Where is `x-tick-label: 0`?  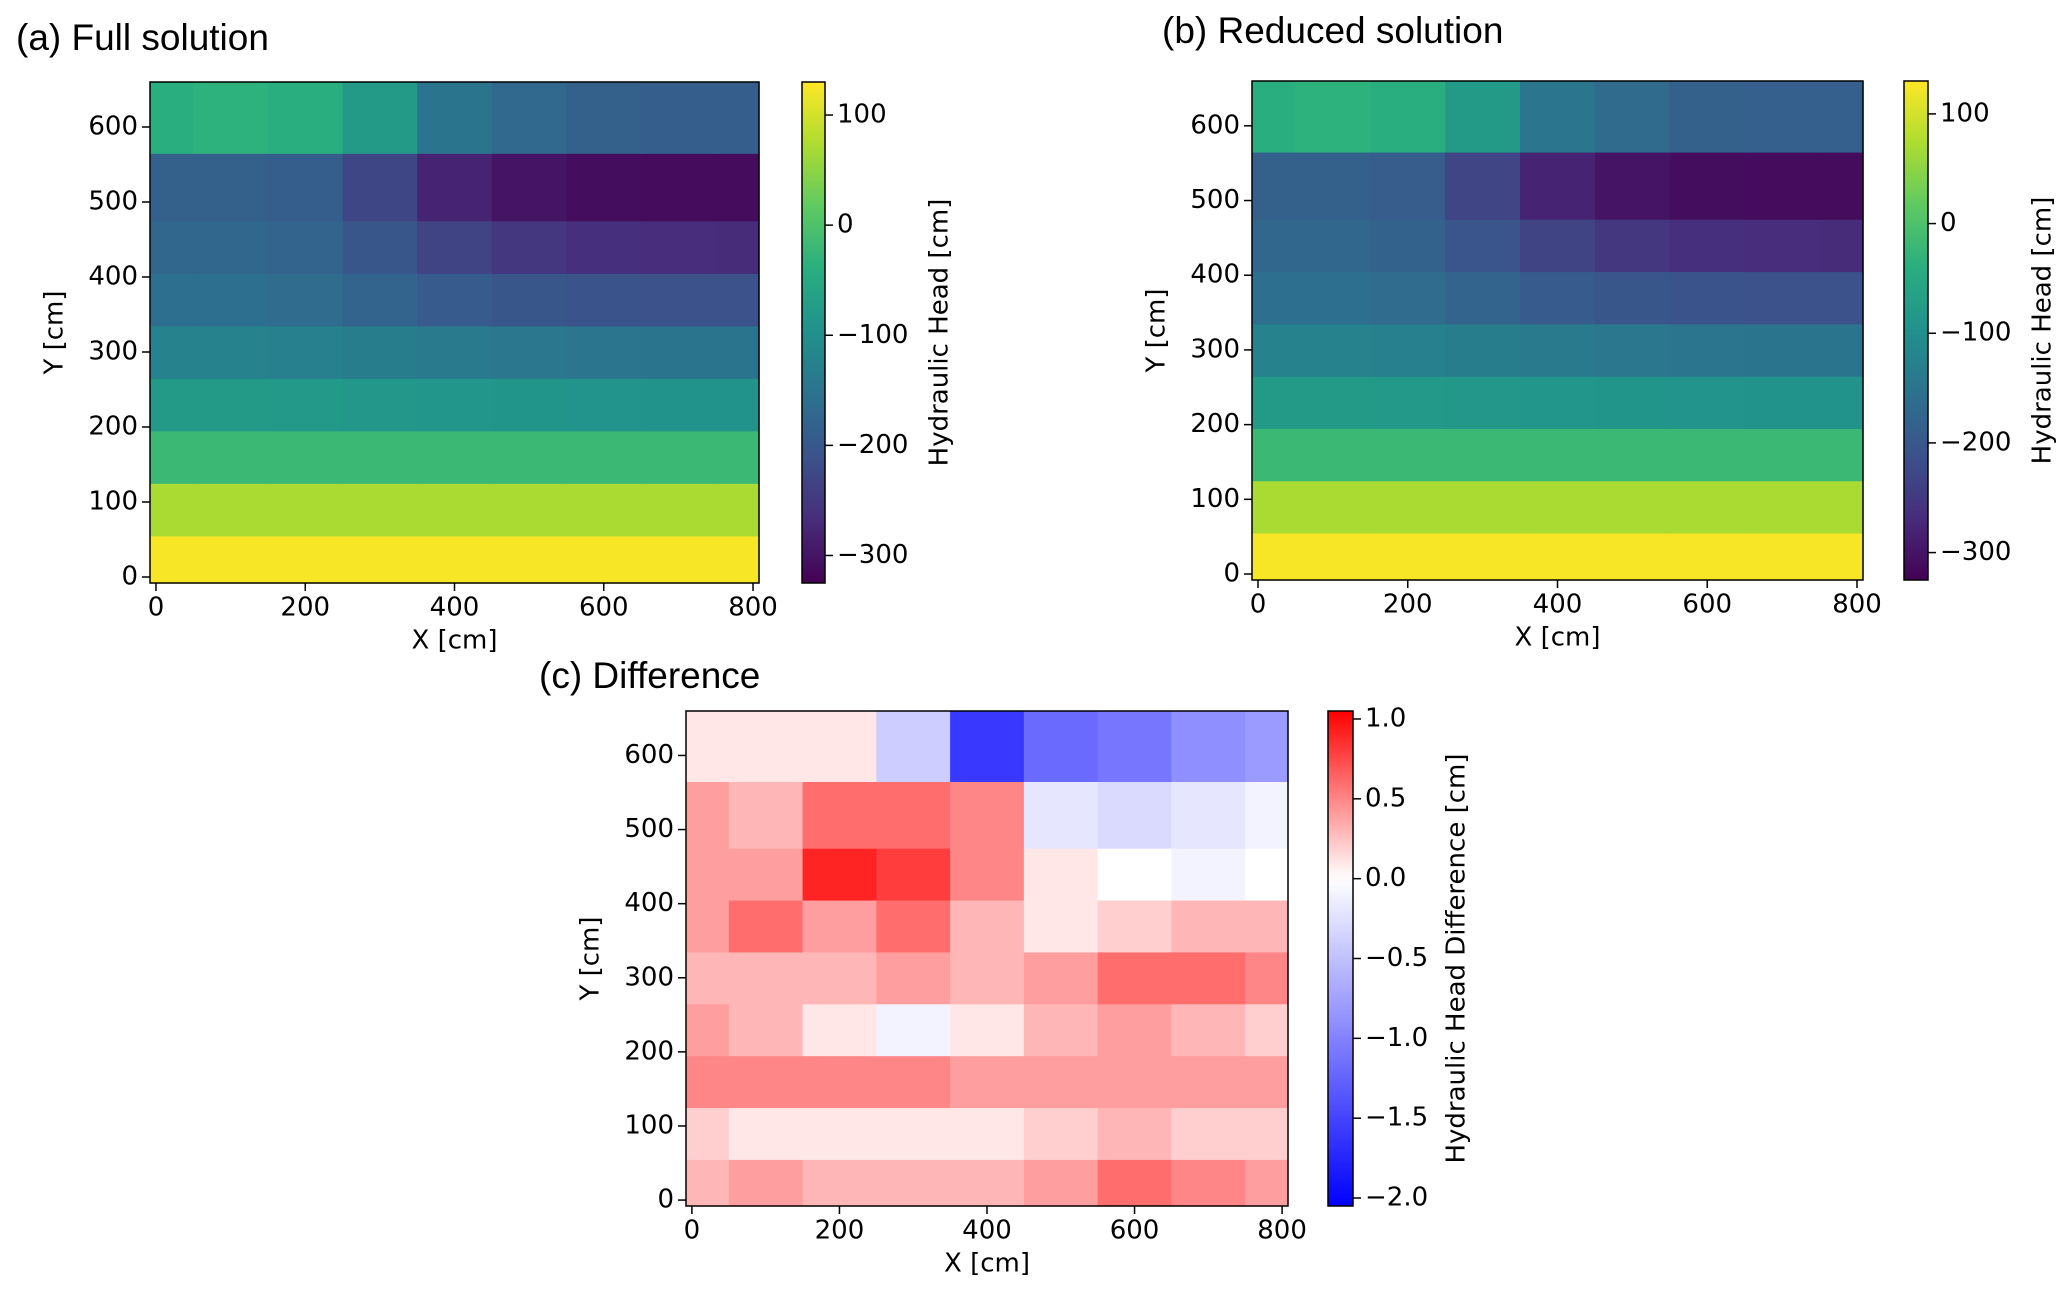 x-tick-label: 0 is located at coordinates (156, 608).